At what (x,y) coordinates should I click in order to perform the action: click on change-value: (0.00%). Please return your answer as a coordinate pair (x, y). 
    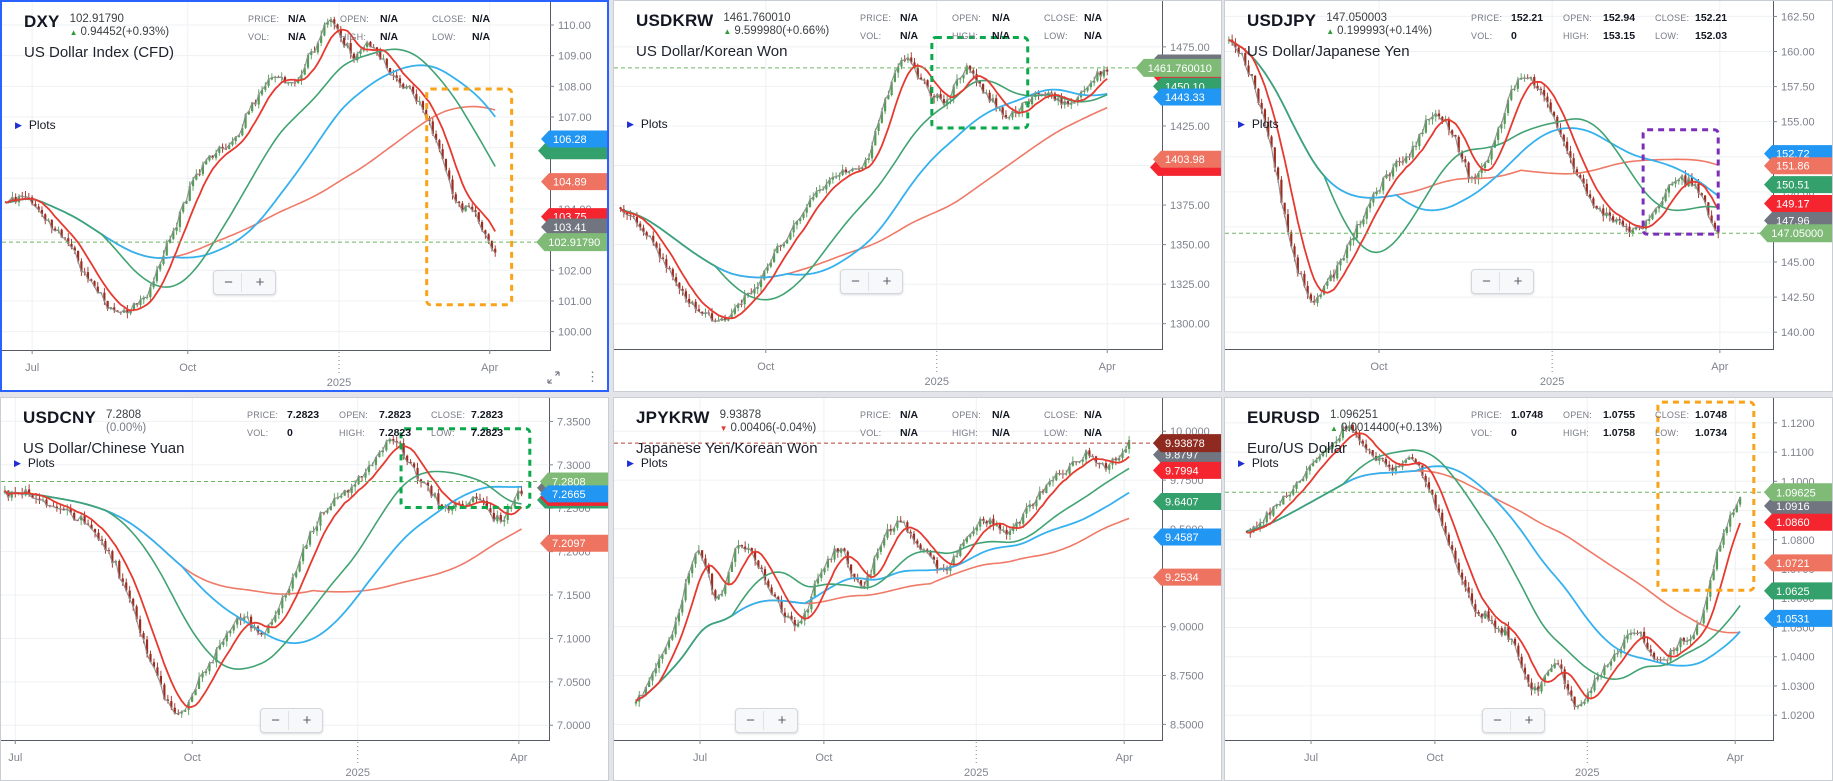
    Looking at the image, I should click on (126, 428).